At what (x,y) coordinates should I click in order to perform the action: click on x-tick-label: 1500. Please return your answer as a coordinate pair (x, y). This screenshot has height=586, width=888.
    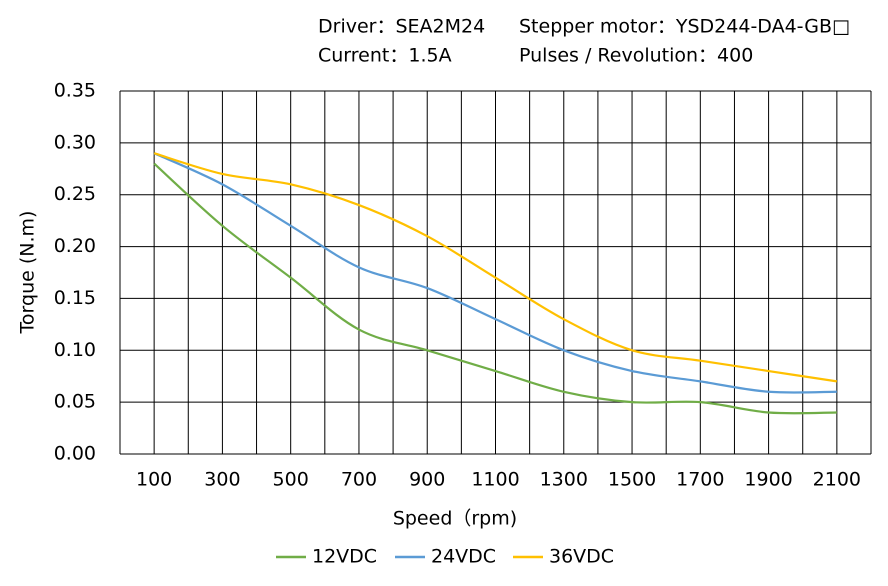
    Looking at the image, I should click on (632, 480).